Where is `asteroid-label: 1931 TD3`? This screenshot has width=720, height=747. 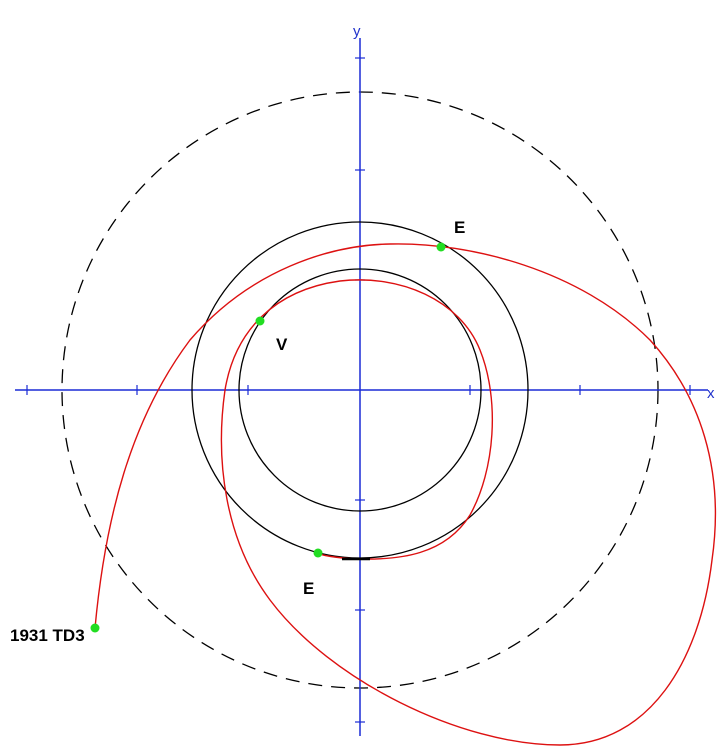 asteroid-label: 1931 TD3 is located at coordinates (47, 635).